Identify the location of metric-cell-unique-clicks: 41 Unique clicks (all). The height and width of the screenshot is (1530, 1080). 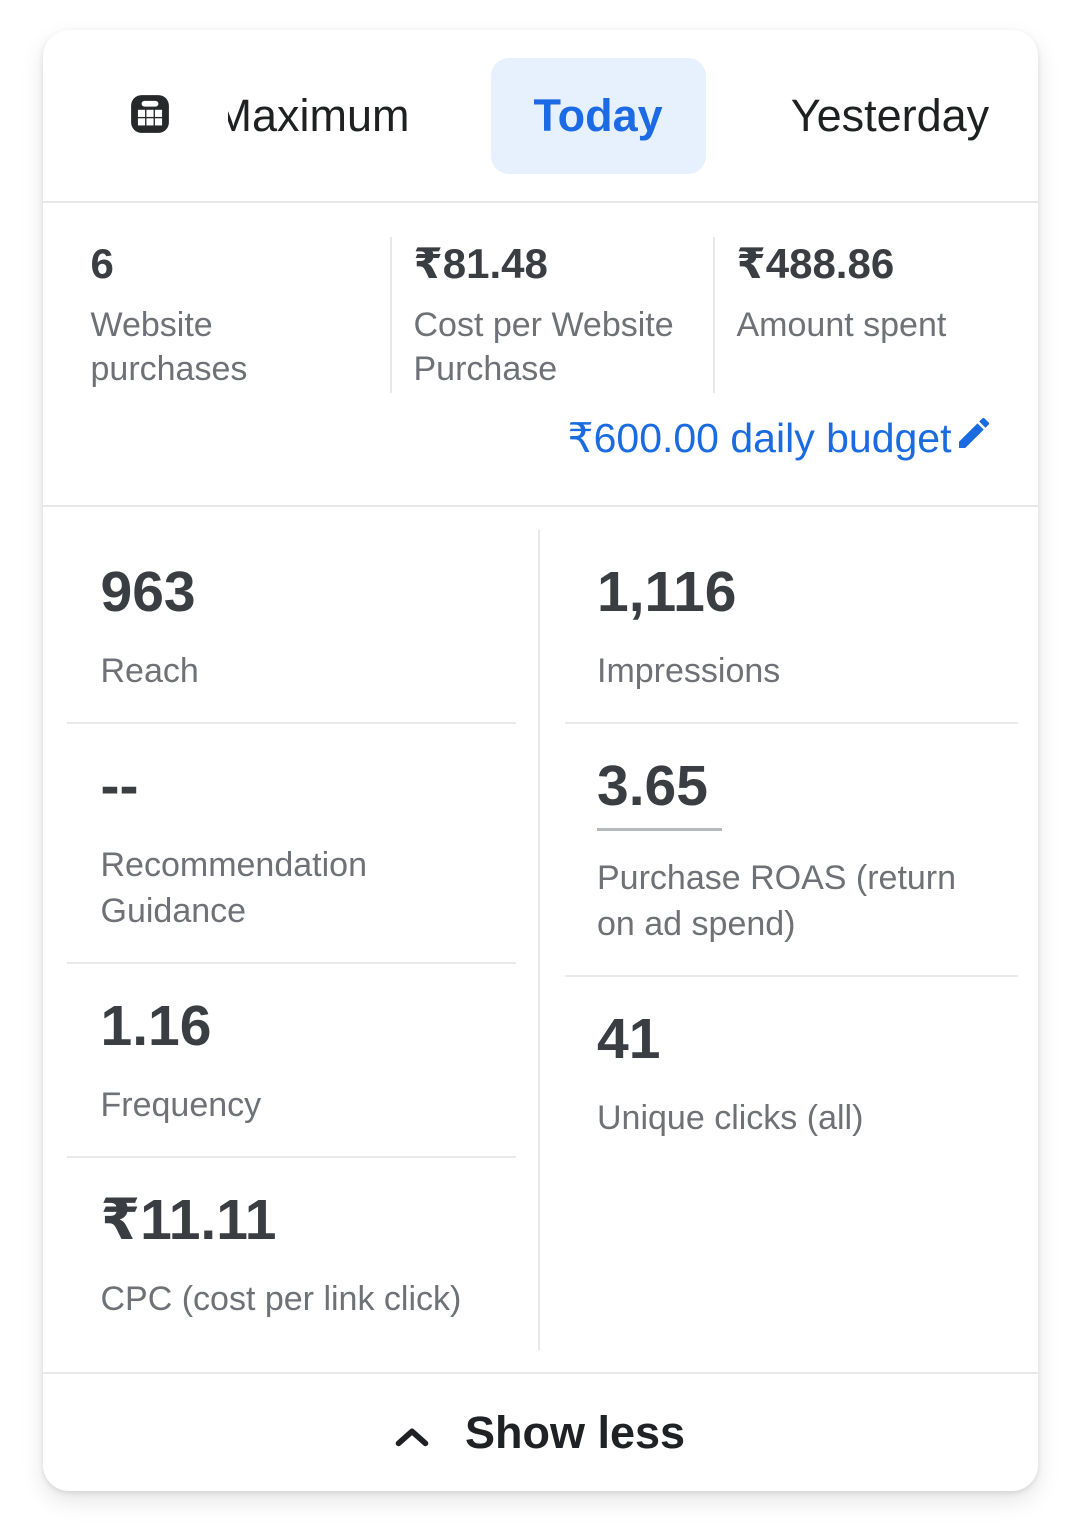
(789, 1073).